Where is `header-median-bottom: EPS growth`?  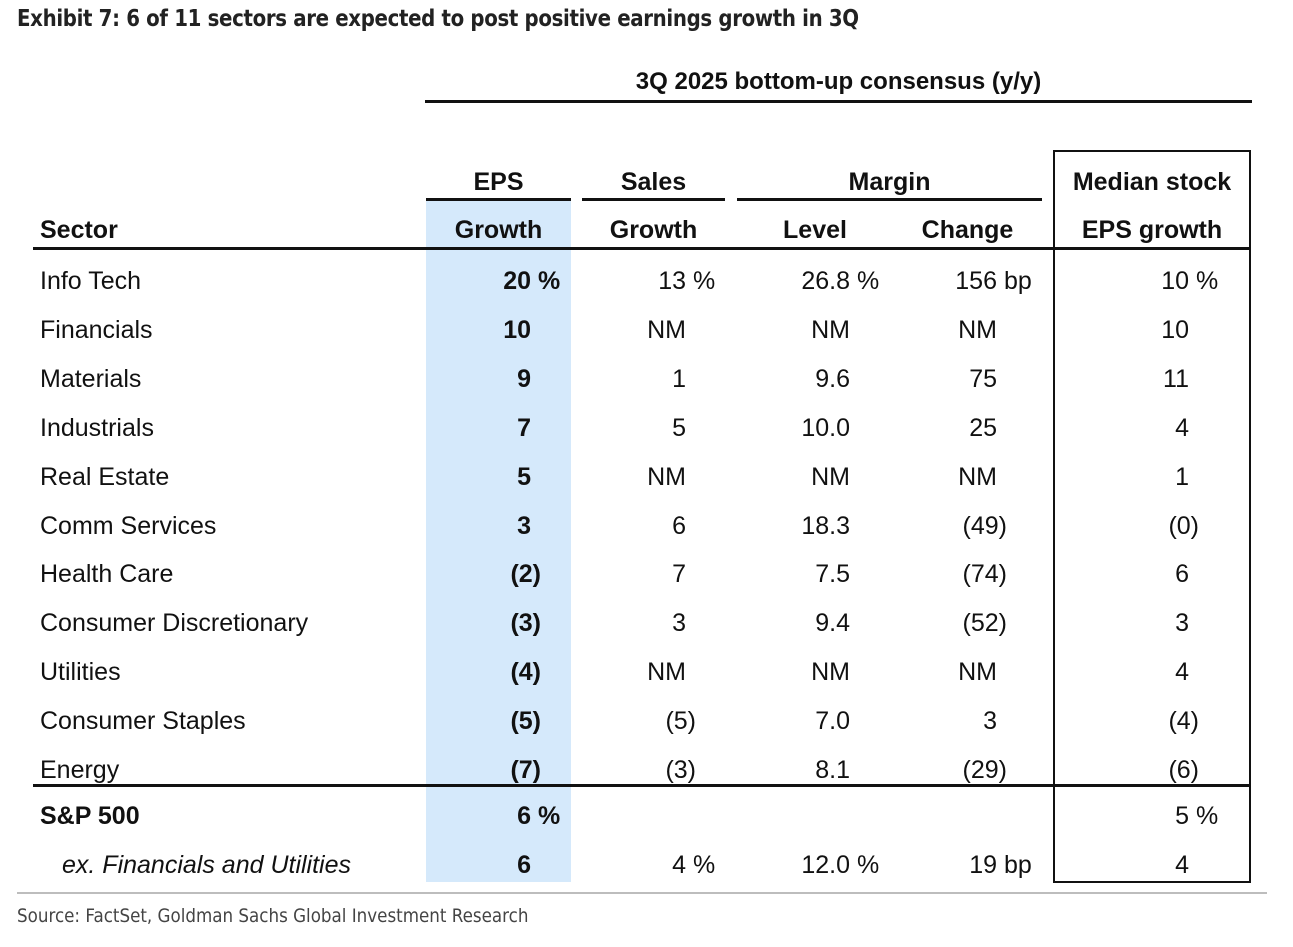 header-median-bottom: EPS growth is located at coordinates (1152, 230).